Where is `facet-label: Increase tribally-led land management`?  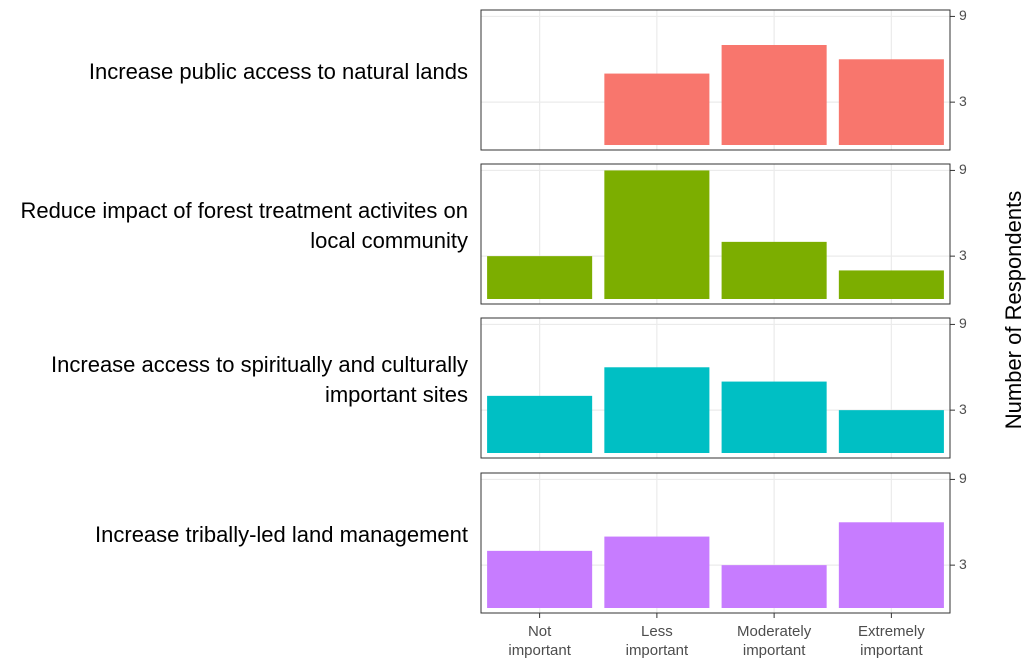
facet-label: Increase tribally-led land management is located at coordinates (281, 534).